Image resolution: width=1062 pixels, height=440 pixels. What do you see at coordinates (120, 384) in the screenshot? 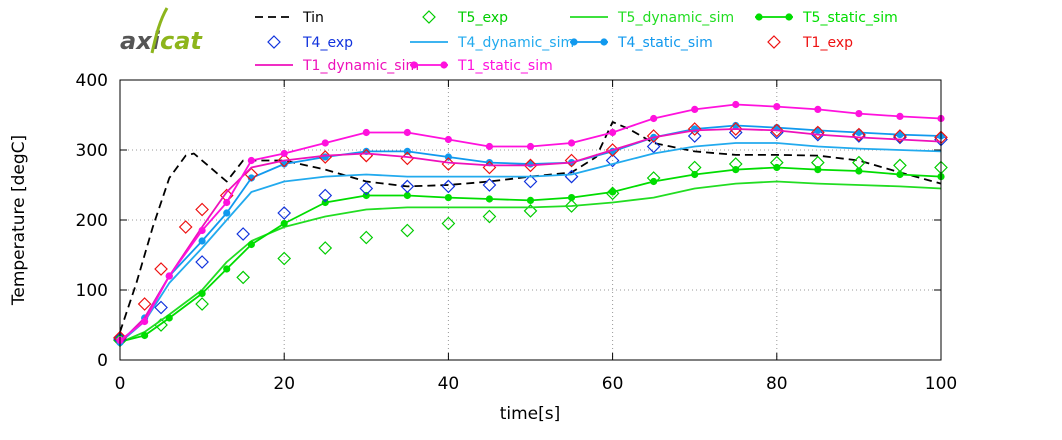
I see `x-tick-label: 0` at bounding box center [120, 384].